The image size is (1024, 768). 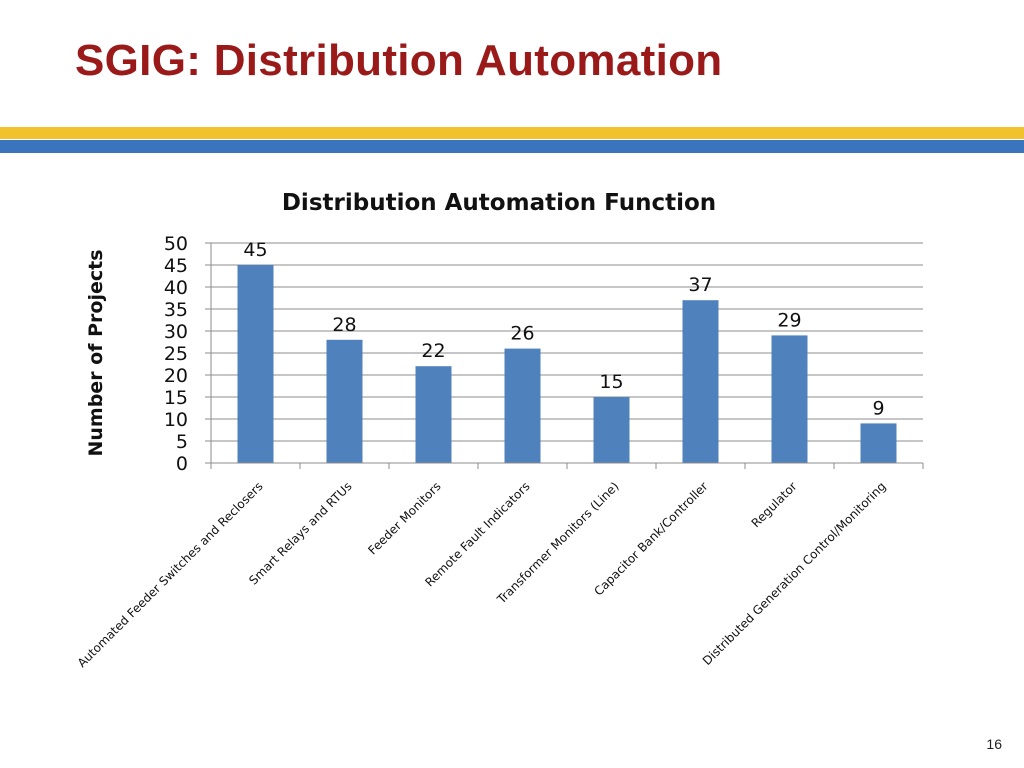 What do you see at coordinates (255, 250) in the screenshot?
I see `data-label: 45` at bounding box center [255, 250].